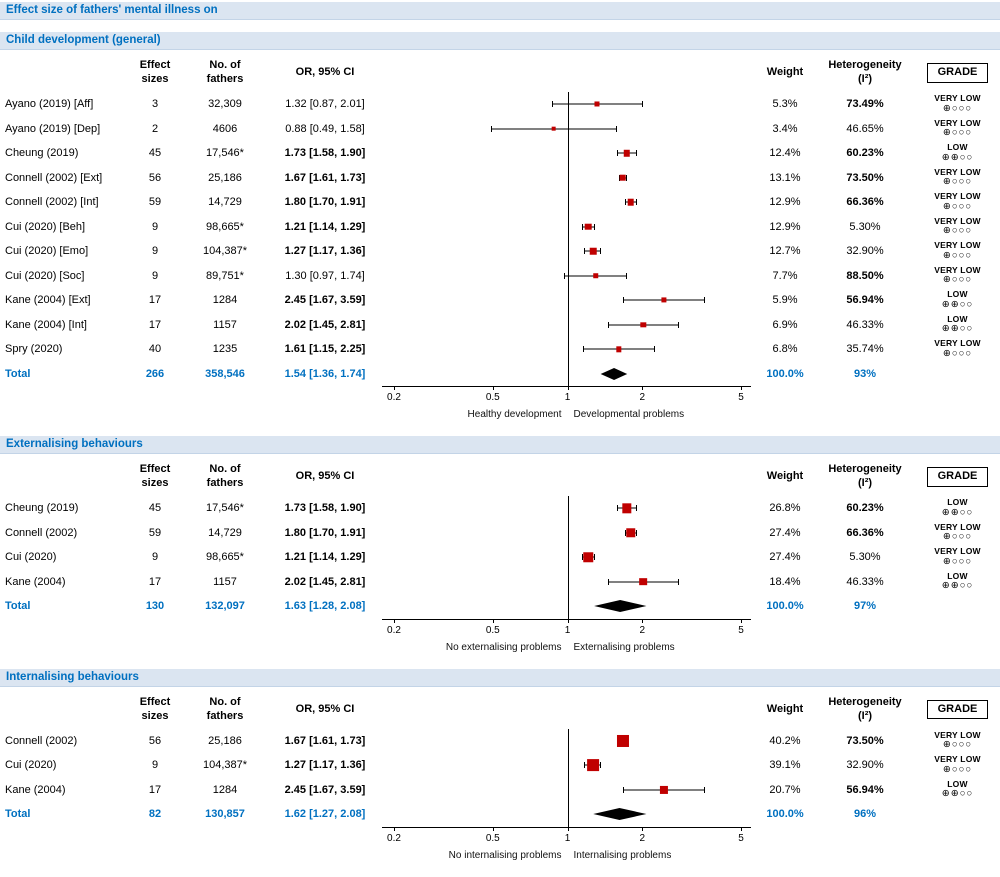 This screenshot has width=1000, height=877. Describe the element at coordinates (225, 373) in the screenshot. I see `total-fathers: 358,546` at that location.